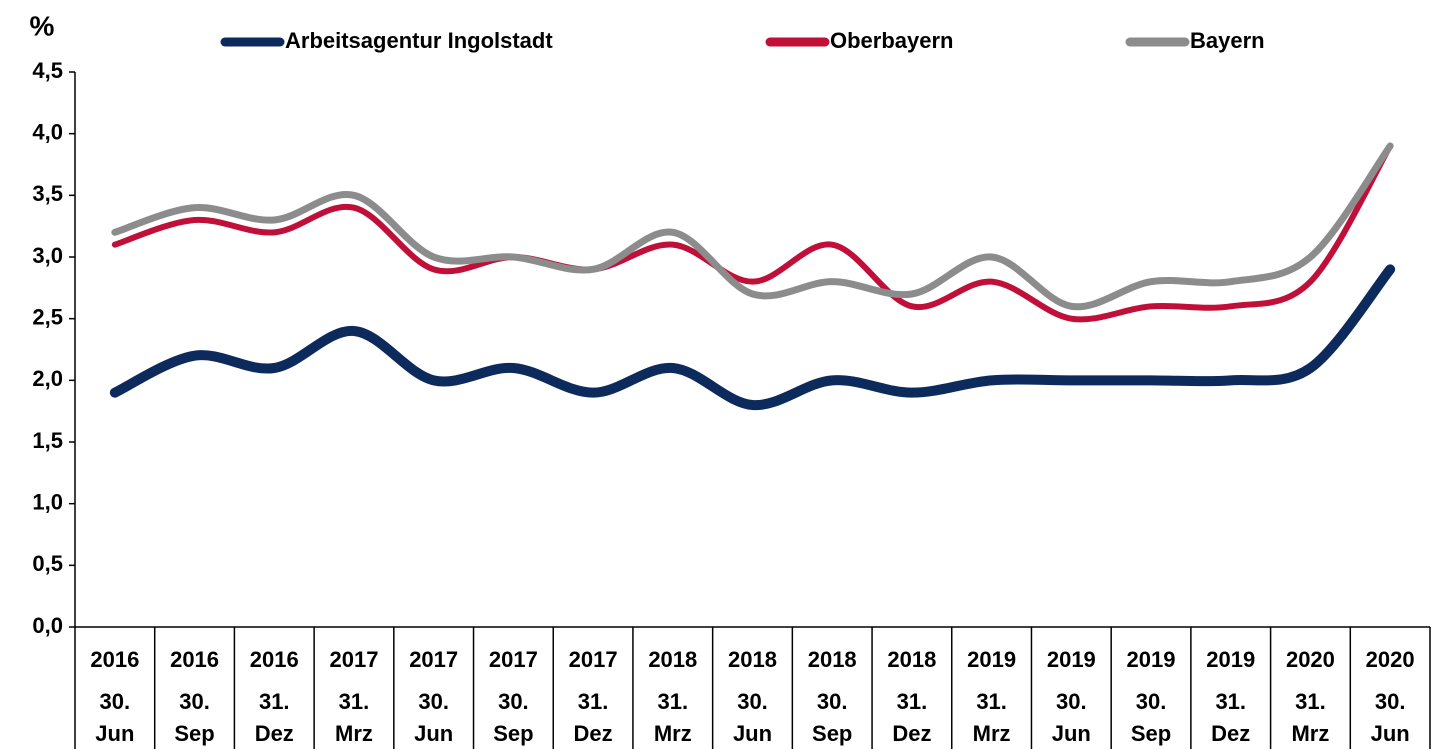 Image resolution: width=1443 pixels, height=749 pixels. Describe the element at coordinates (47, 193) in the screenshot. I see `y-tick-label: 3,5` at that location.